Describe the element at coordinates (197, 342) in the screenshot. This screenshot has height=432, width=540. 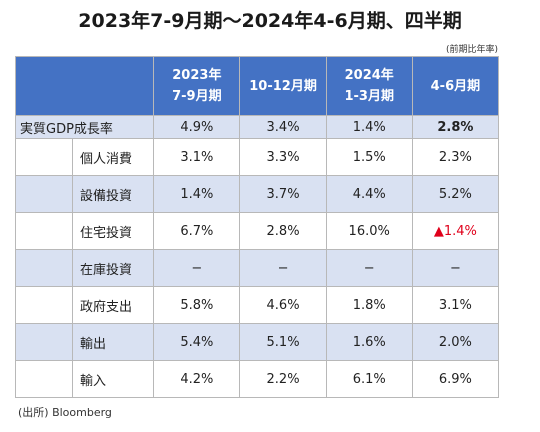
I see `cell-value: 5.4%` at that location.